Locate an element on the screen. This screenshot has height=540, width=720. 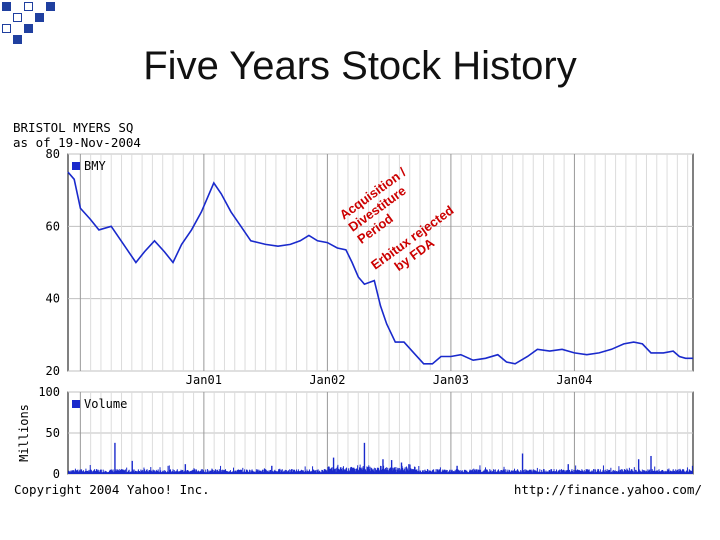
chart-company-name: BRISTOL MYERS SQ is located at coordinates (73, 127).